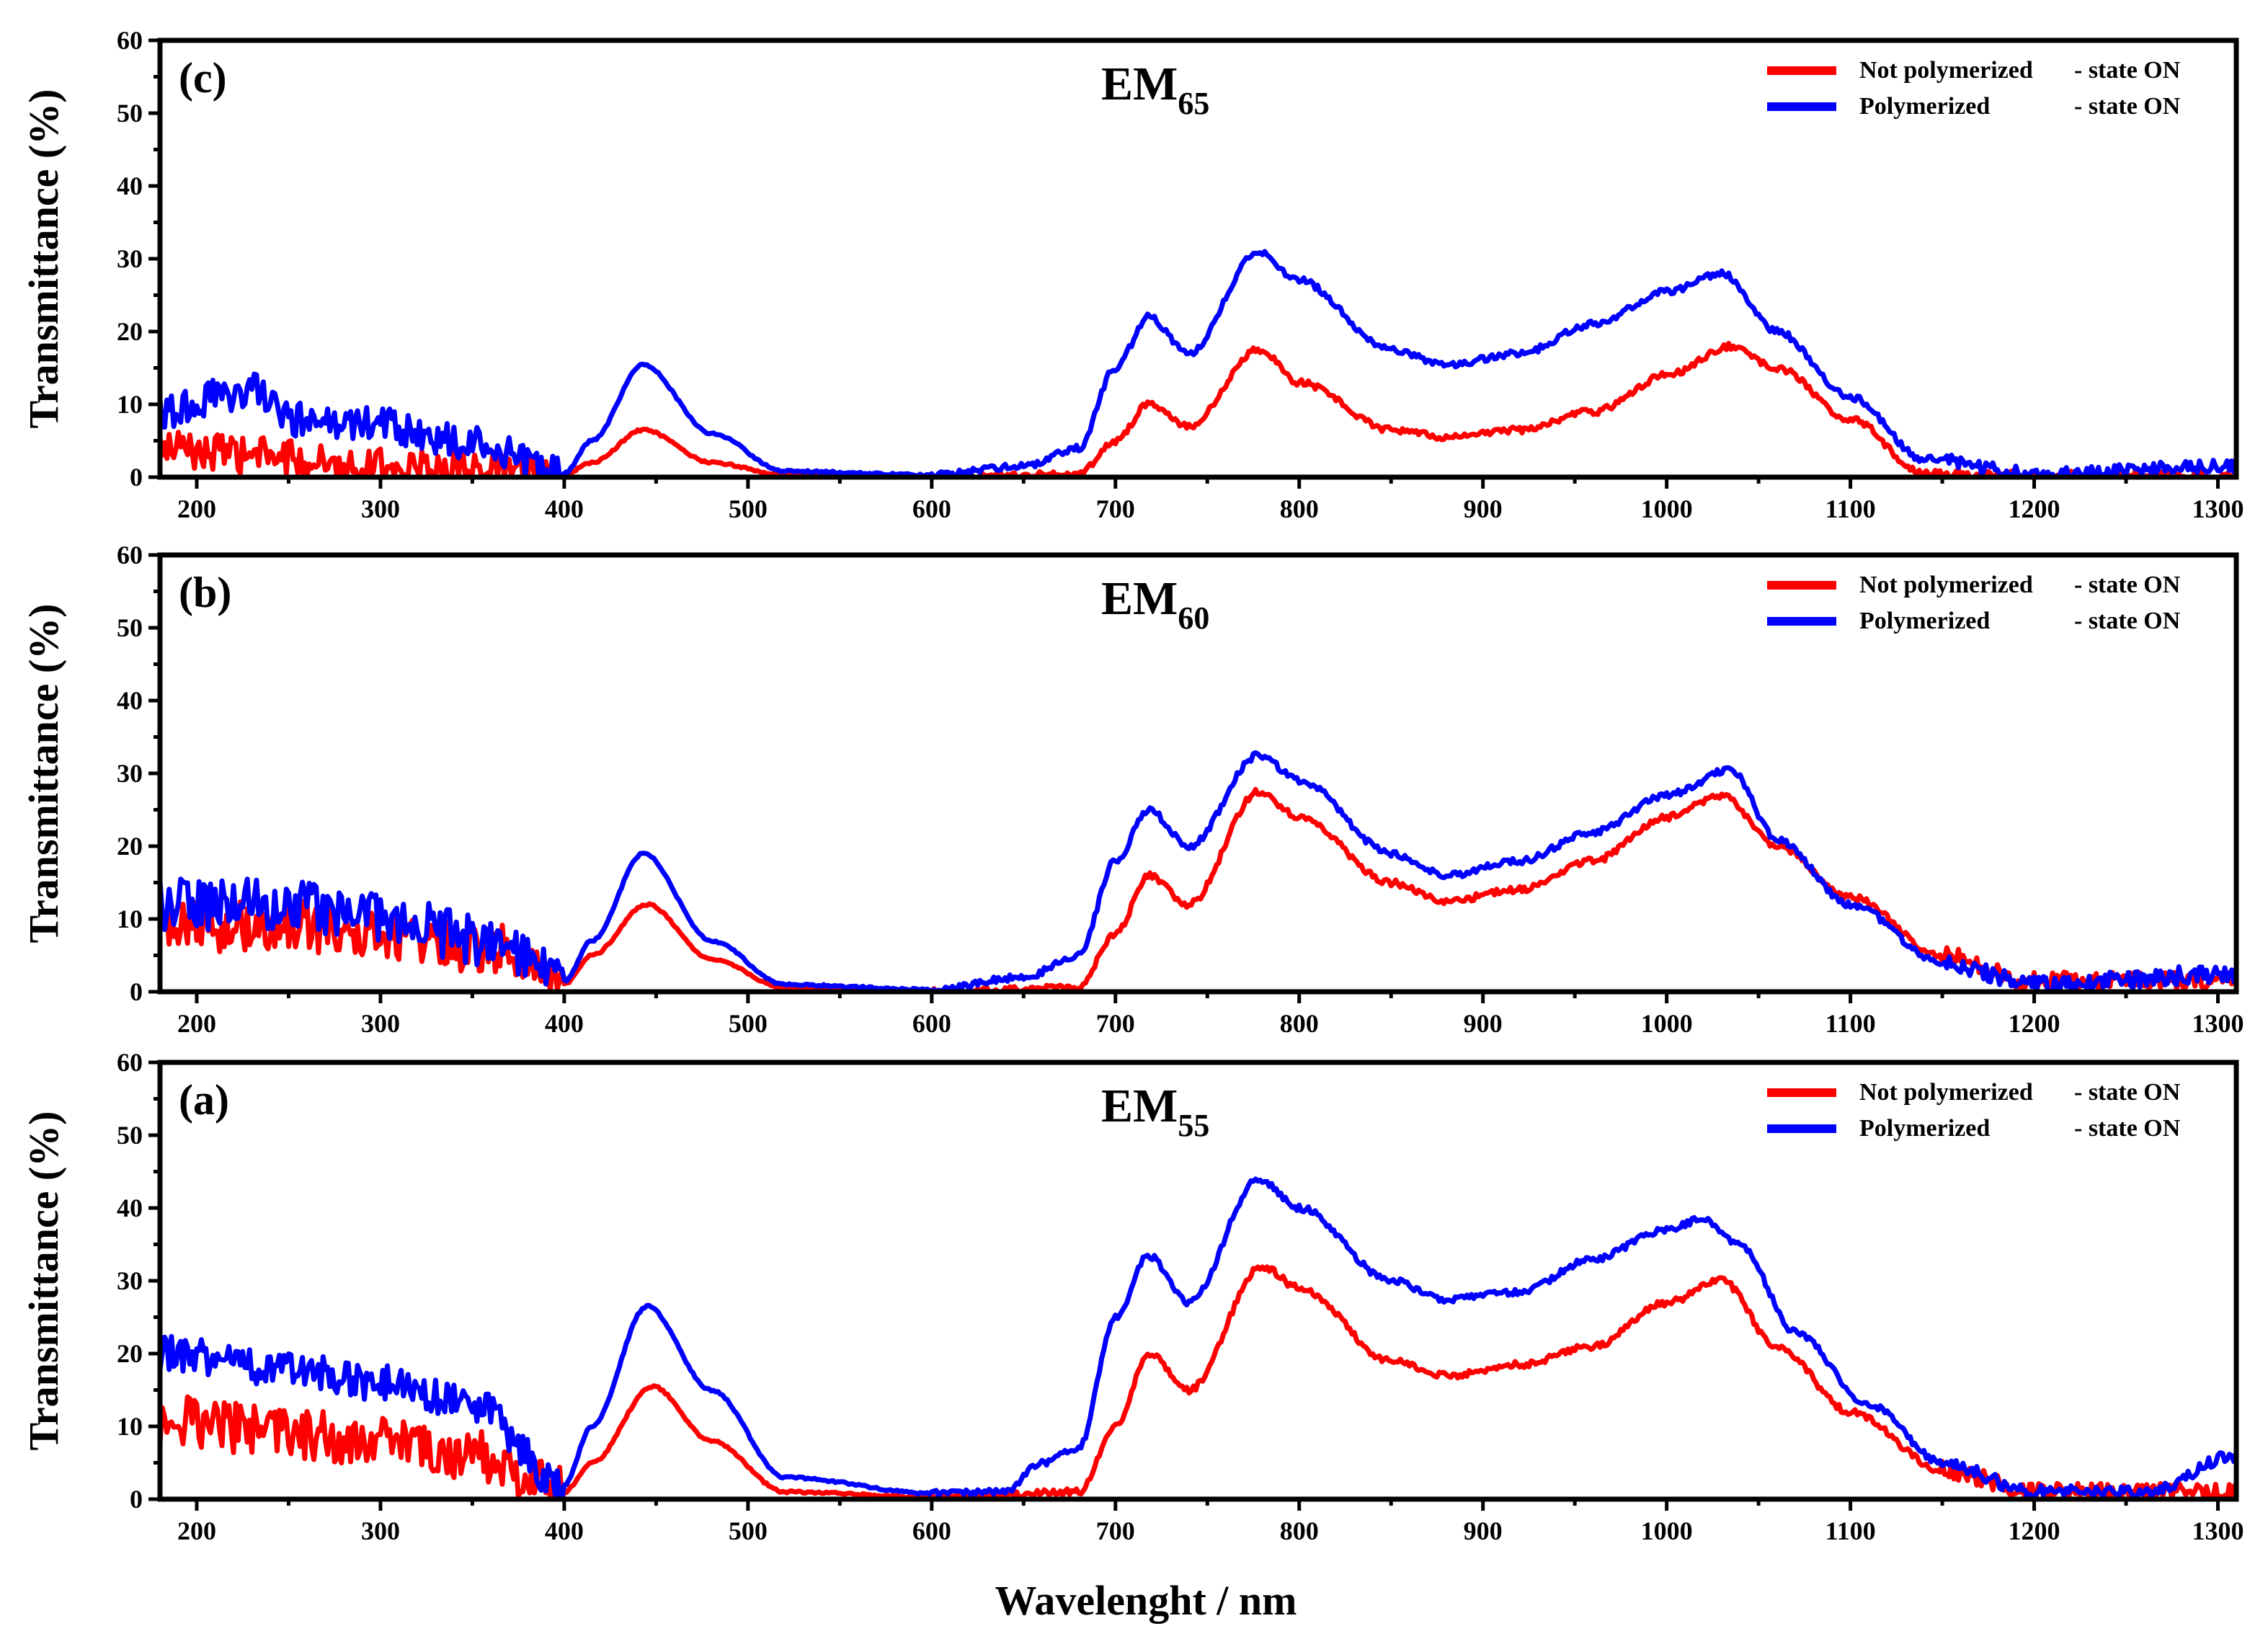  Describe the element at coordinates (204, 1100) in the screenshot. I see `panel-label-a: (a)` at that location.